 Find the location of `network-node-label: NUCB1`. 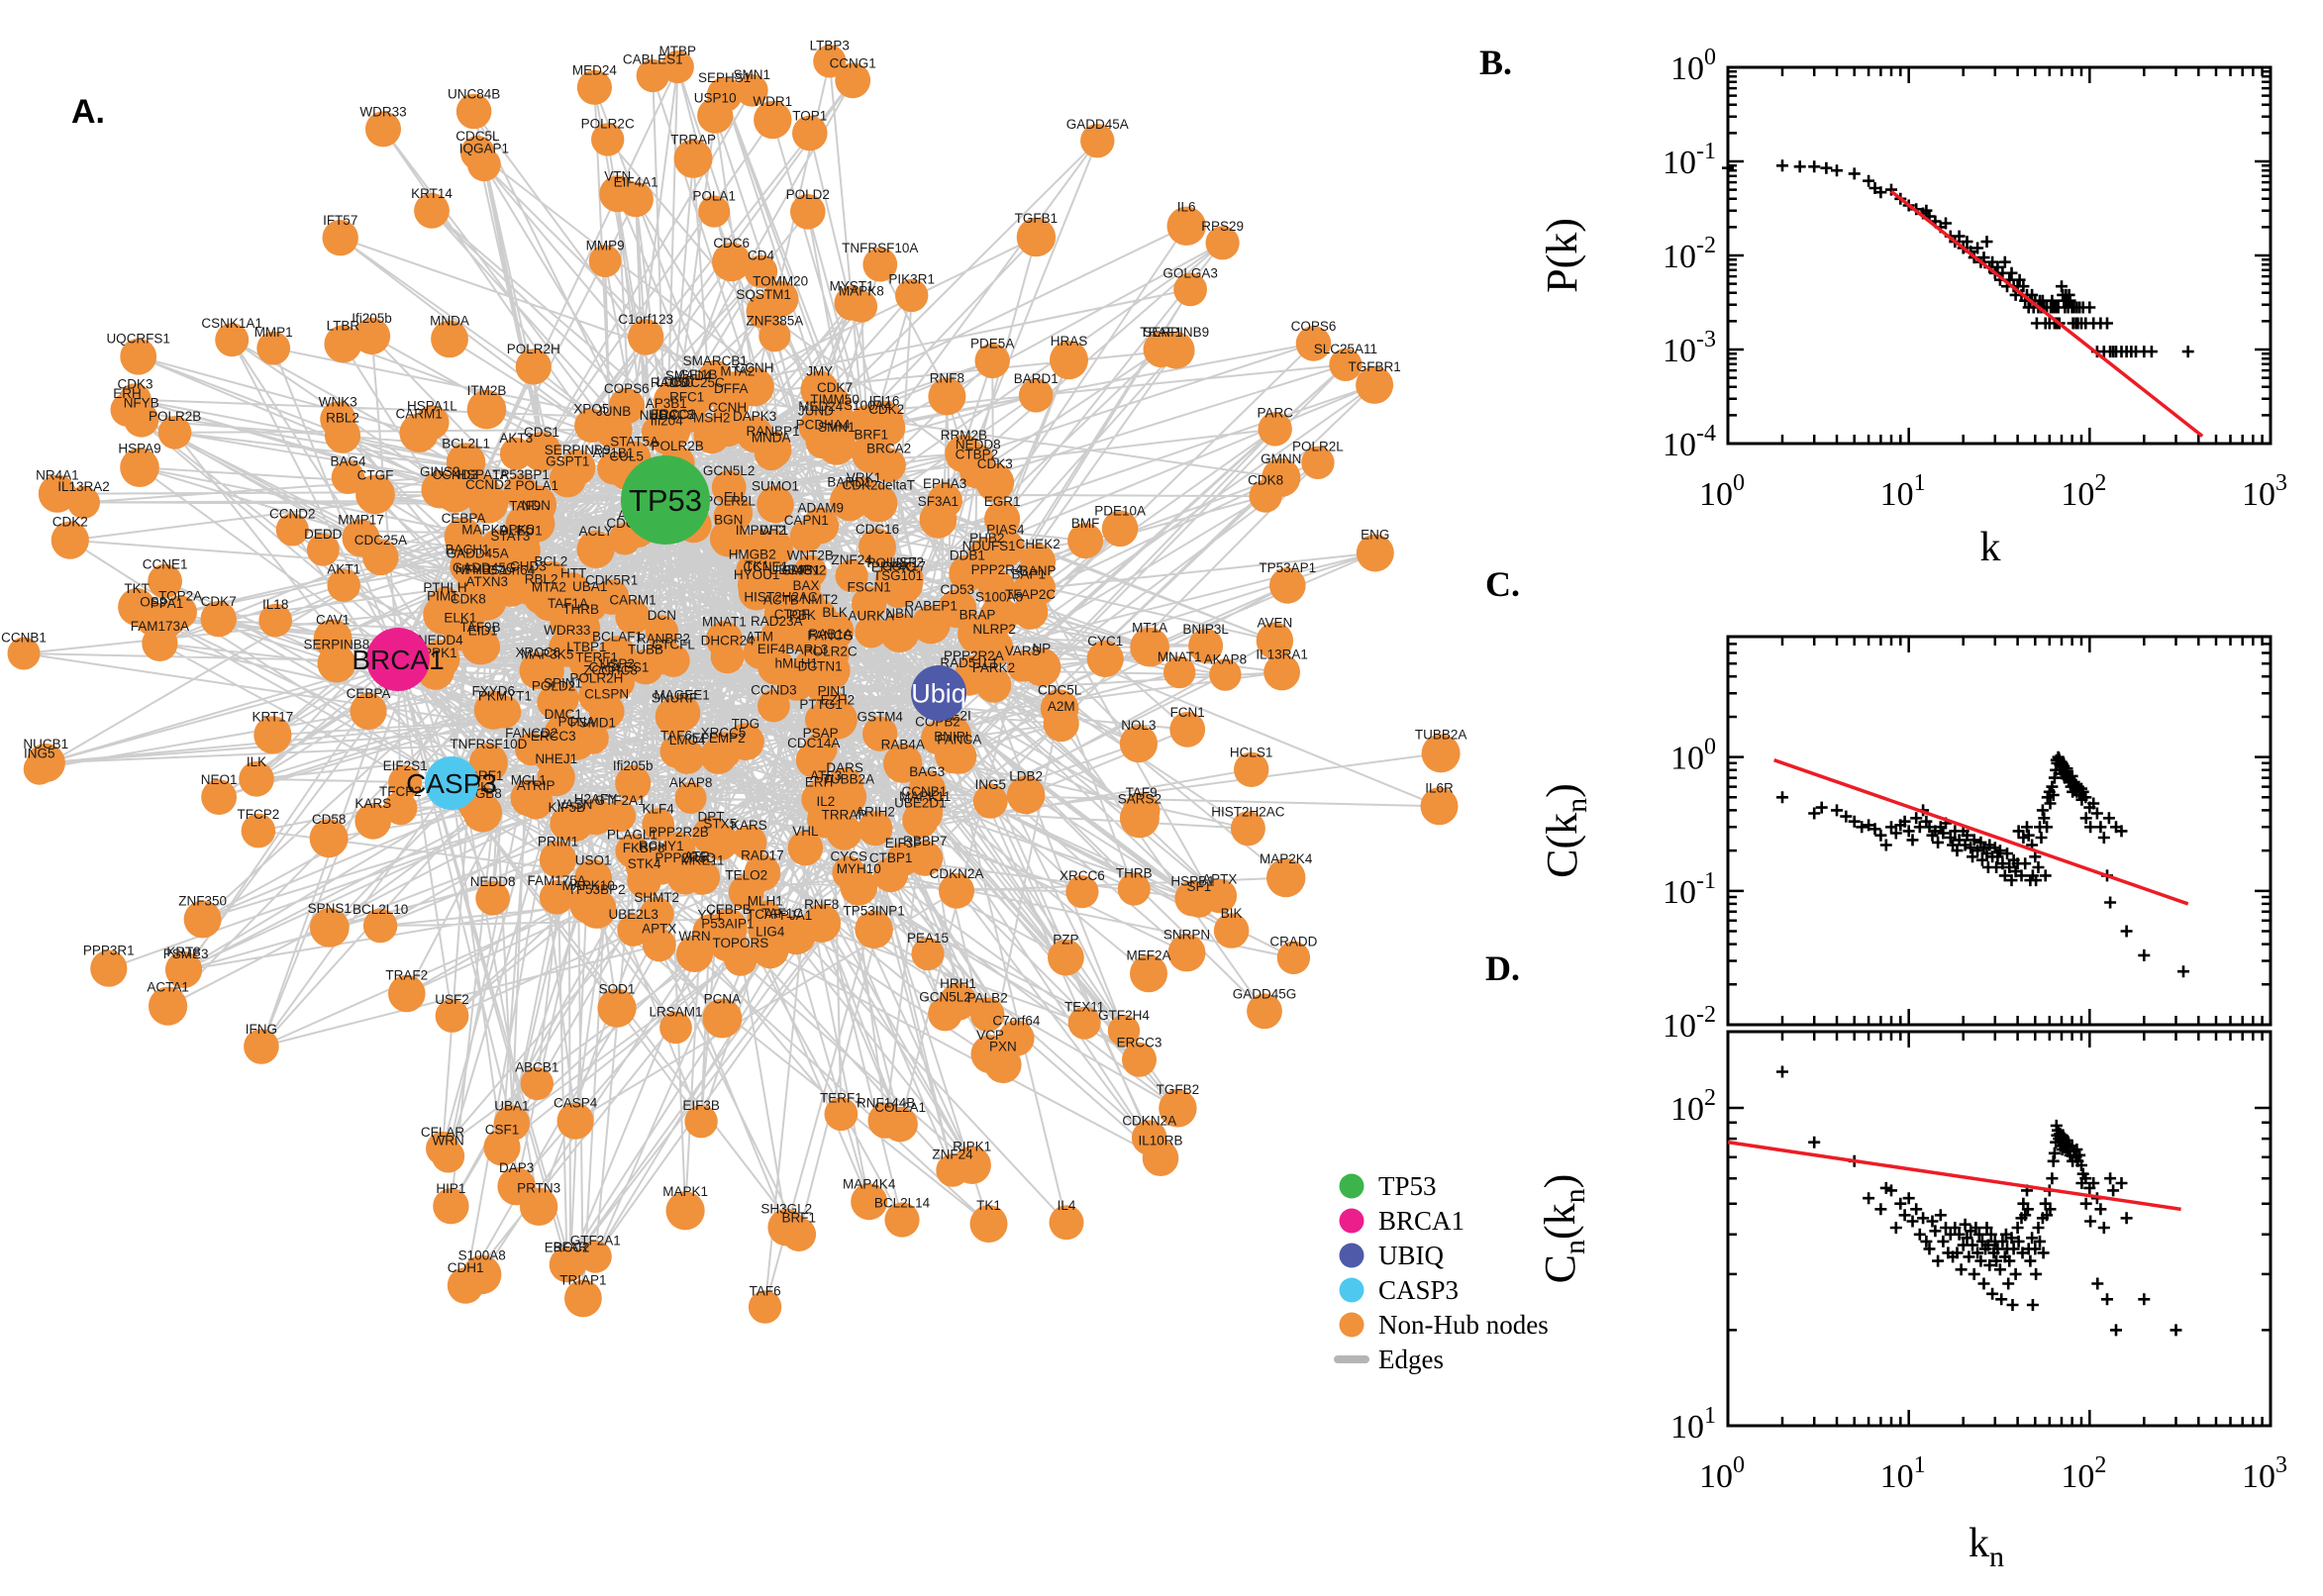

network-node-label: NUCB1 is located at coordinates (45, 744).